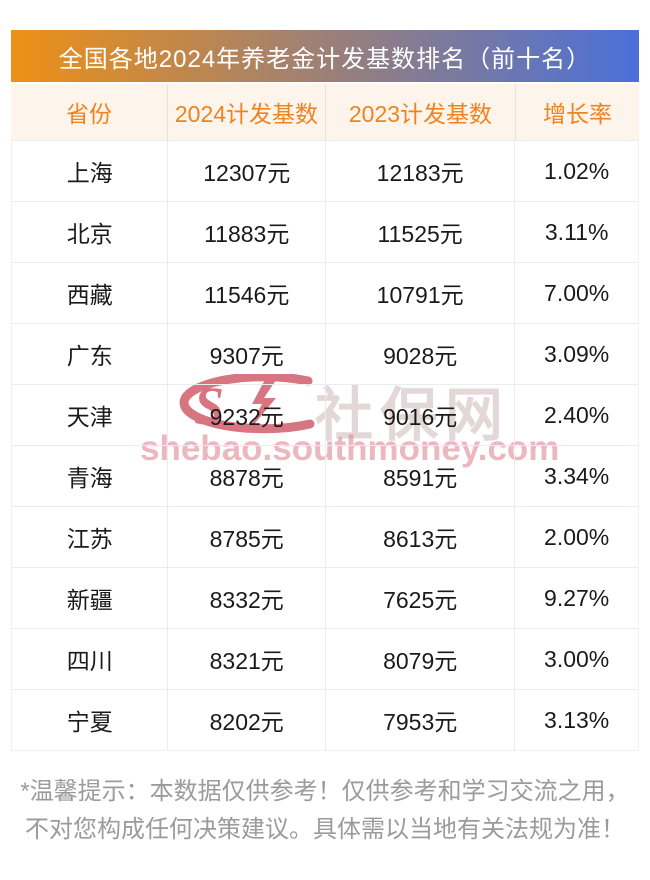  I want to click on province-cell: 四川, so click(89, 661).